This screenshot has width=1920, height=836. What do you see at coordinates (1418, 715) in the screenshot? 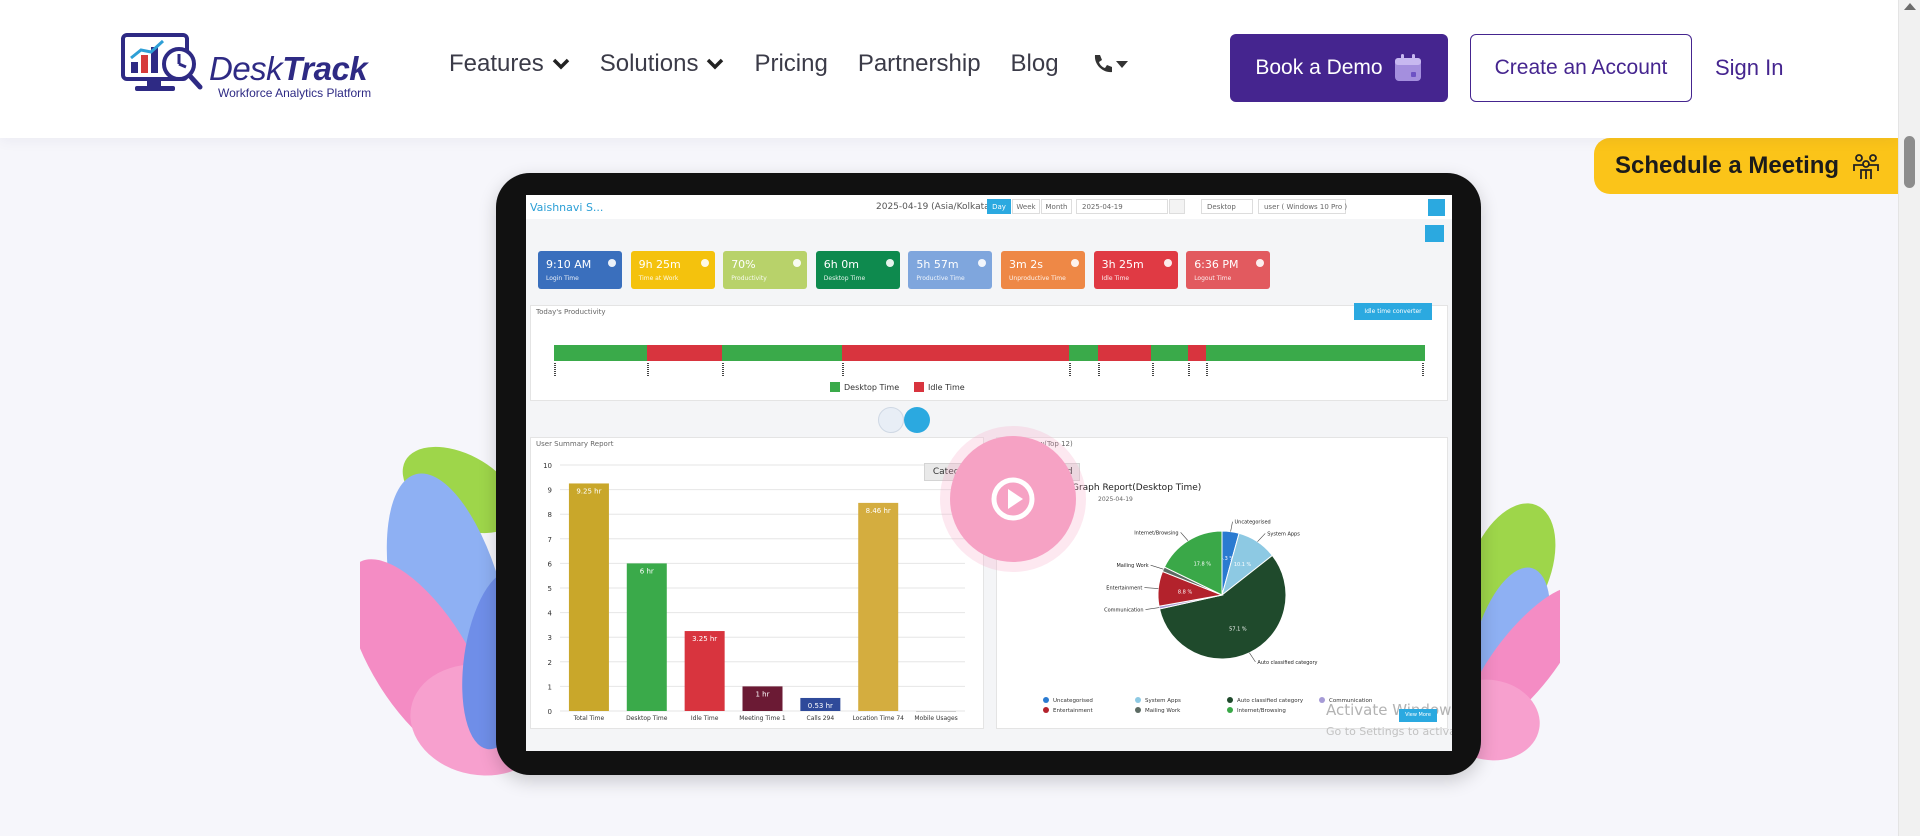
I see `view-more-button: View More` at bounding box center [1418, 715].